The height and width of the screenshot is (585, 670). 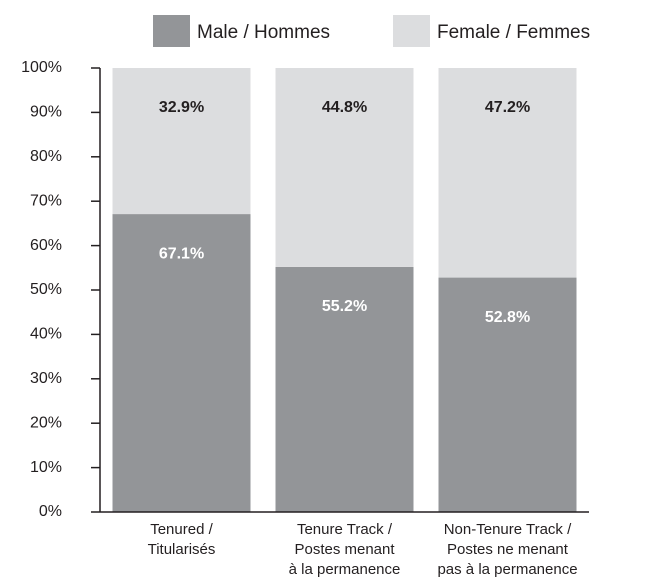 I want to click on x-tick-line: Titularisés, so click(x=182, y=549).